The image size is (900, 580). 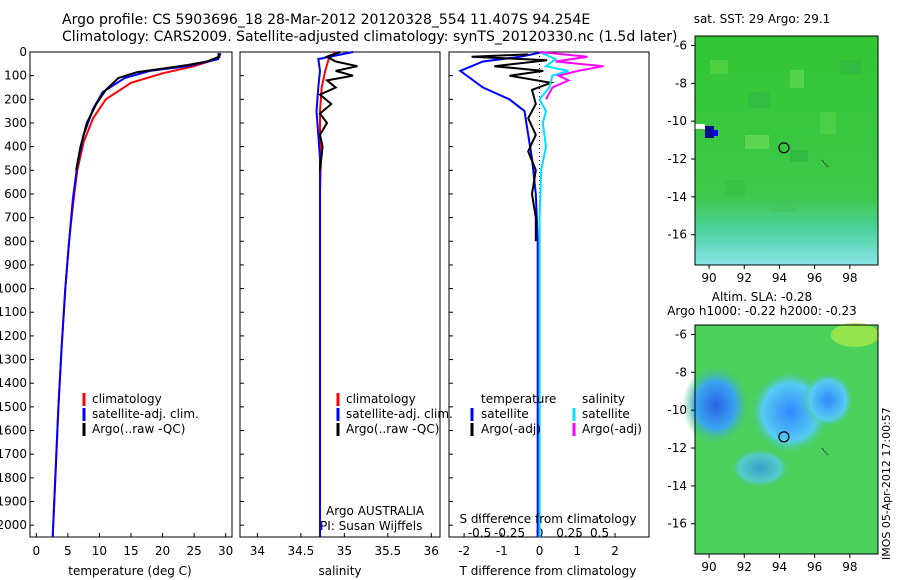 What do you see at coordinates (15, 265) in the screenshot?
I see `depth-tick-label: 900` at bounding box center [15, 265].